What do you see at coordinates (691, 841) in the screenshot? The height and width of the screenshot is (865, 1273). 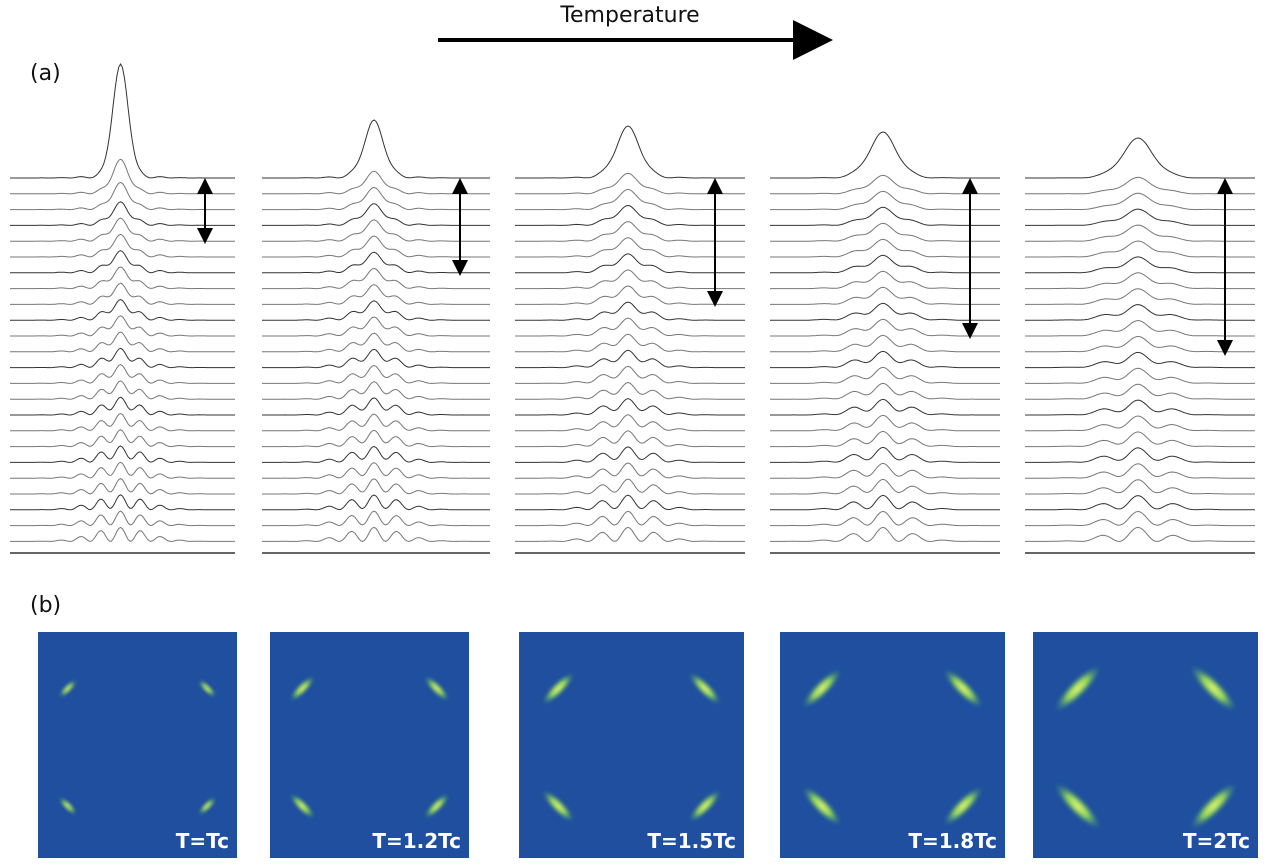 I see `map-label: T=1.5Tc` at bounding box center [691, 841].